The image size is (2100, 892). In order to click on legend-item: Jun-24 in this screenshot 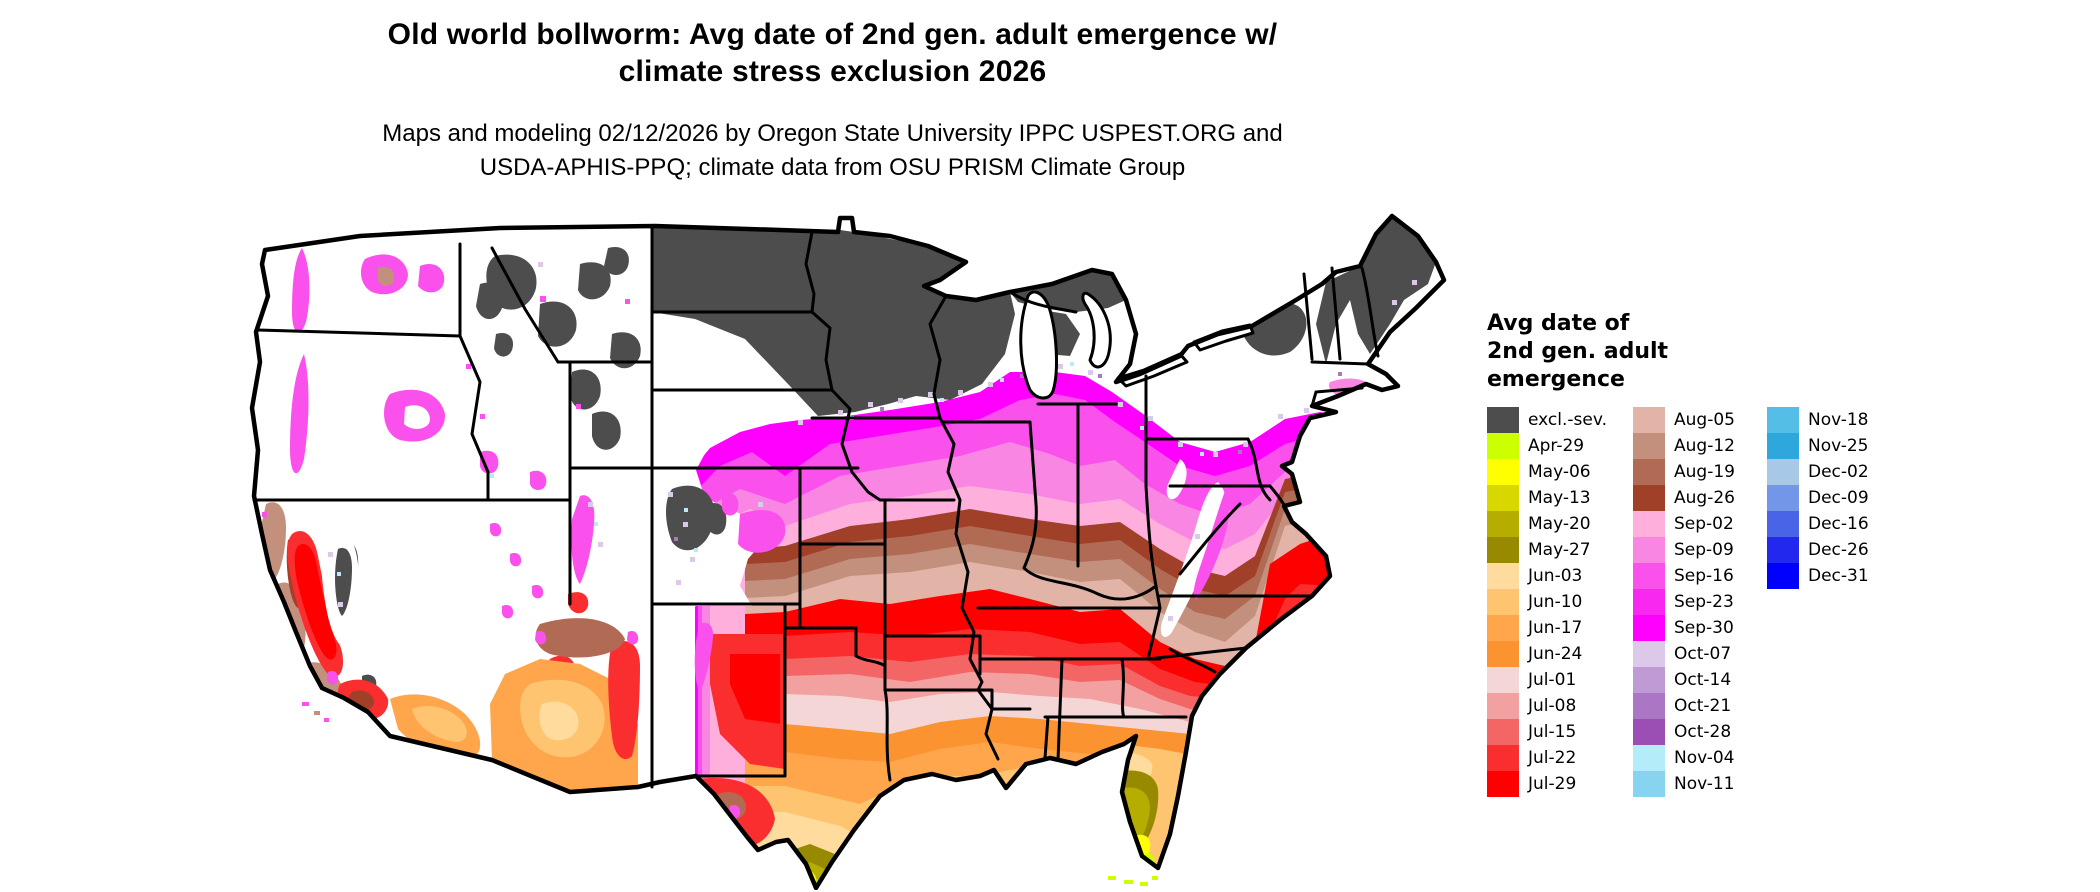, I will do `click(1547, 654)`.